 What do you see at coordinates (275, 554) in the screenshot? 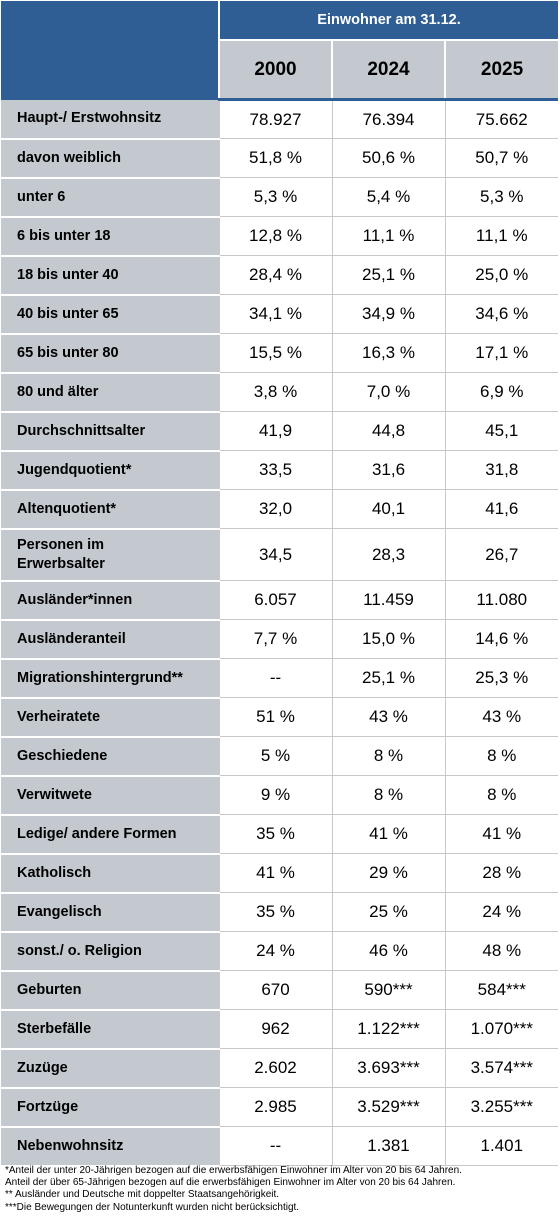
I see `value-cell-2000: 34,5` at bounding box center [275, 554].